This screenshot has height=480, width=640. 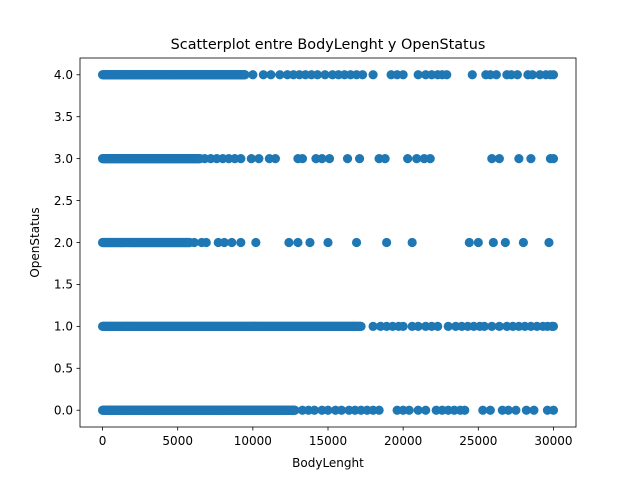 What do you see at coordinates (553, 441) in the screenshot?
I see `x-tick-label: 30000` at bounding box center [553, 441].